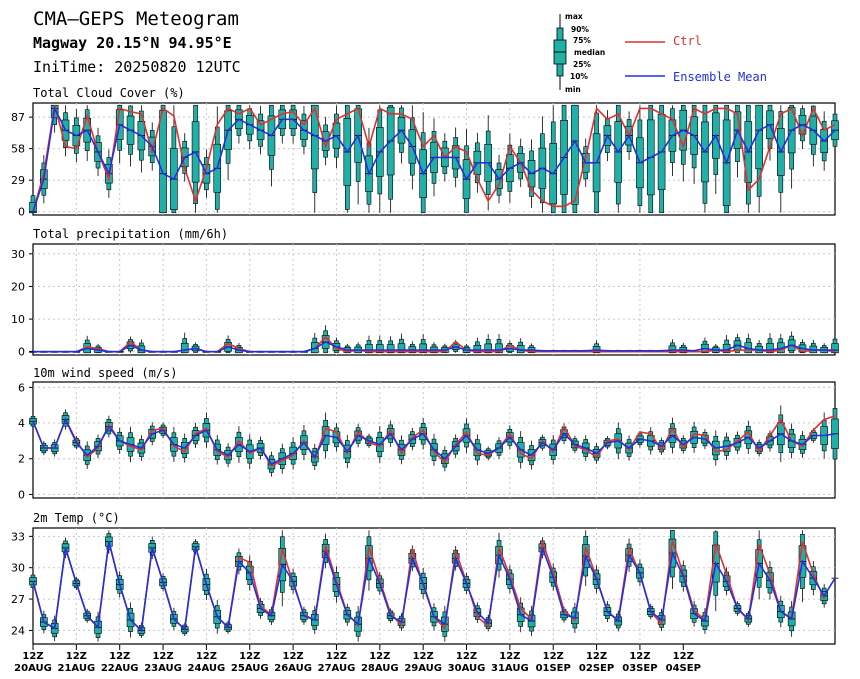  I want to click on legend-mean-label: Ensemble Mean, so click(720, 77).